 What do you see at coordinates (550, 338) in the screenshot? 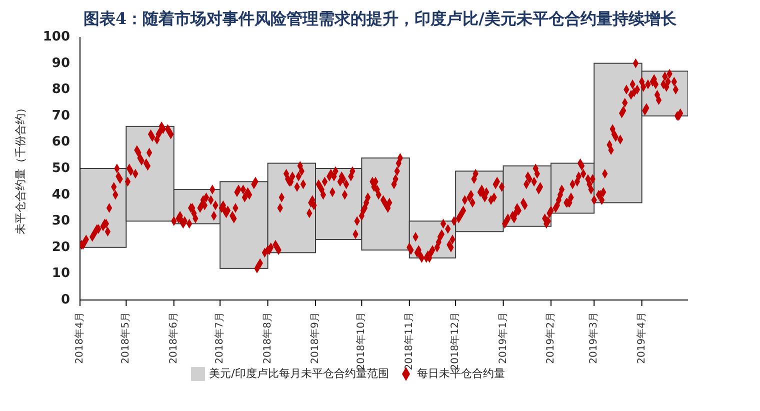
I see `x-tick-label: 2019年2月` at bounding box center [550, 338].